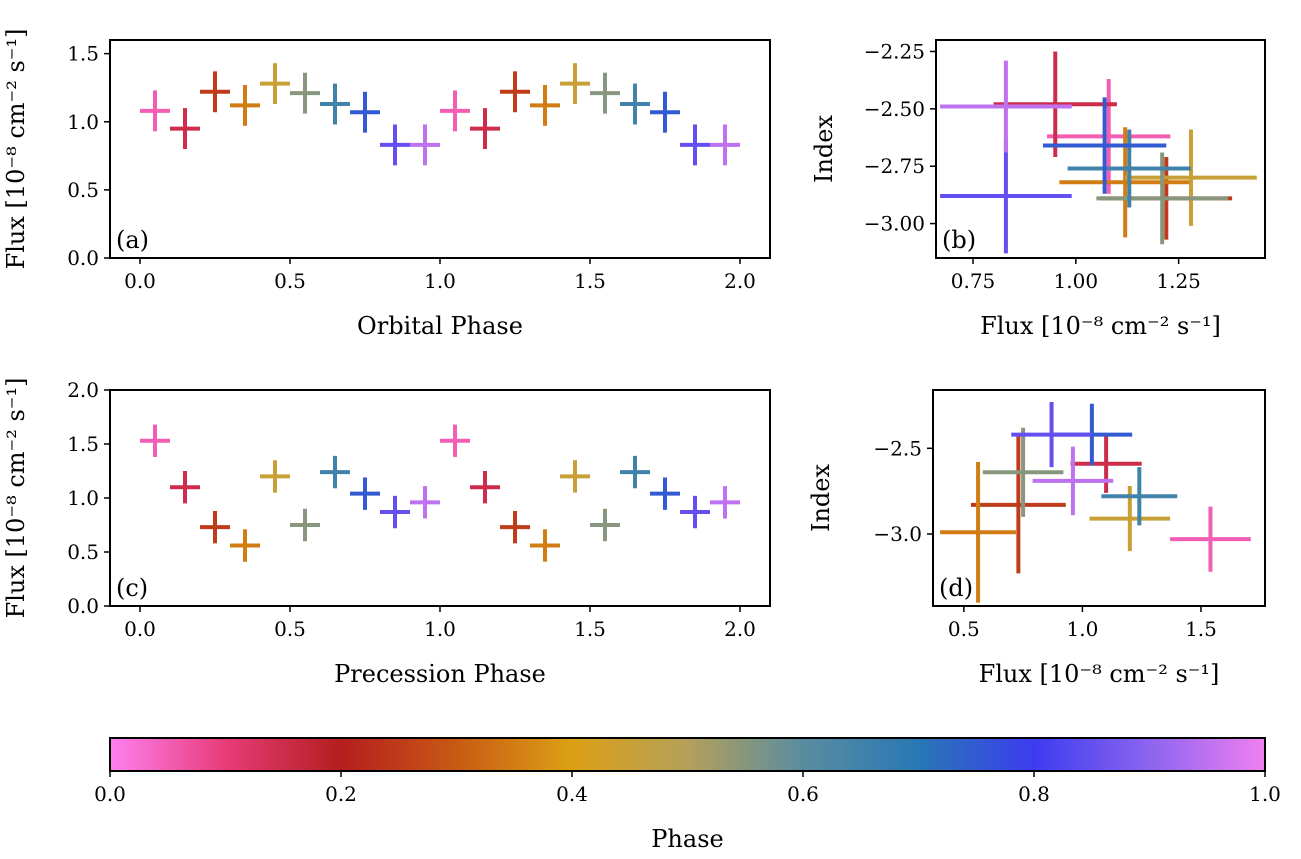 The height and width of the screenshot is (859, 1301). I want to click on panel-label: (a), so click(132, 240).